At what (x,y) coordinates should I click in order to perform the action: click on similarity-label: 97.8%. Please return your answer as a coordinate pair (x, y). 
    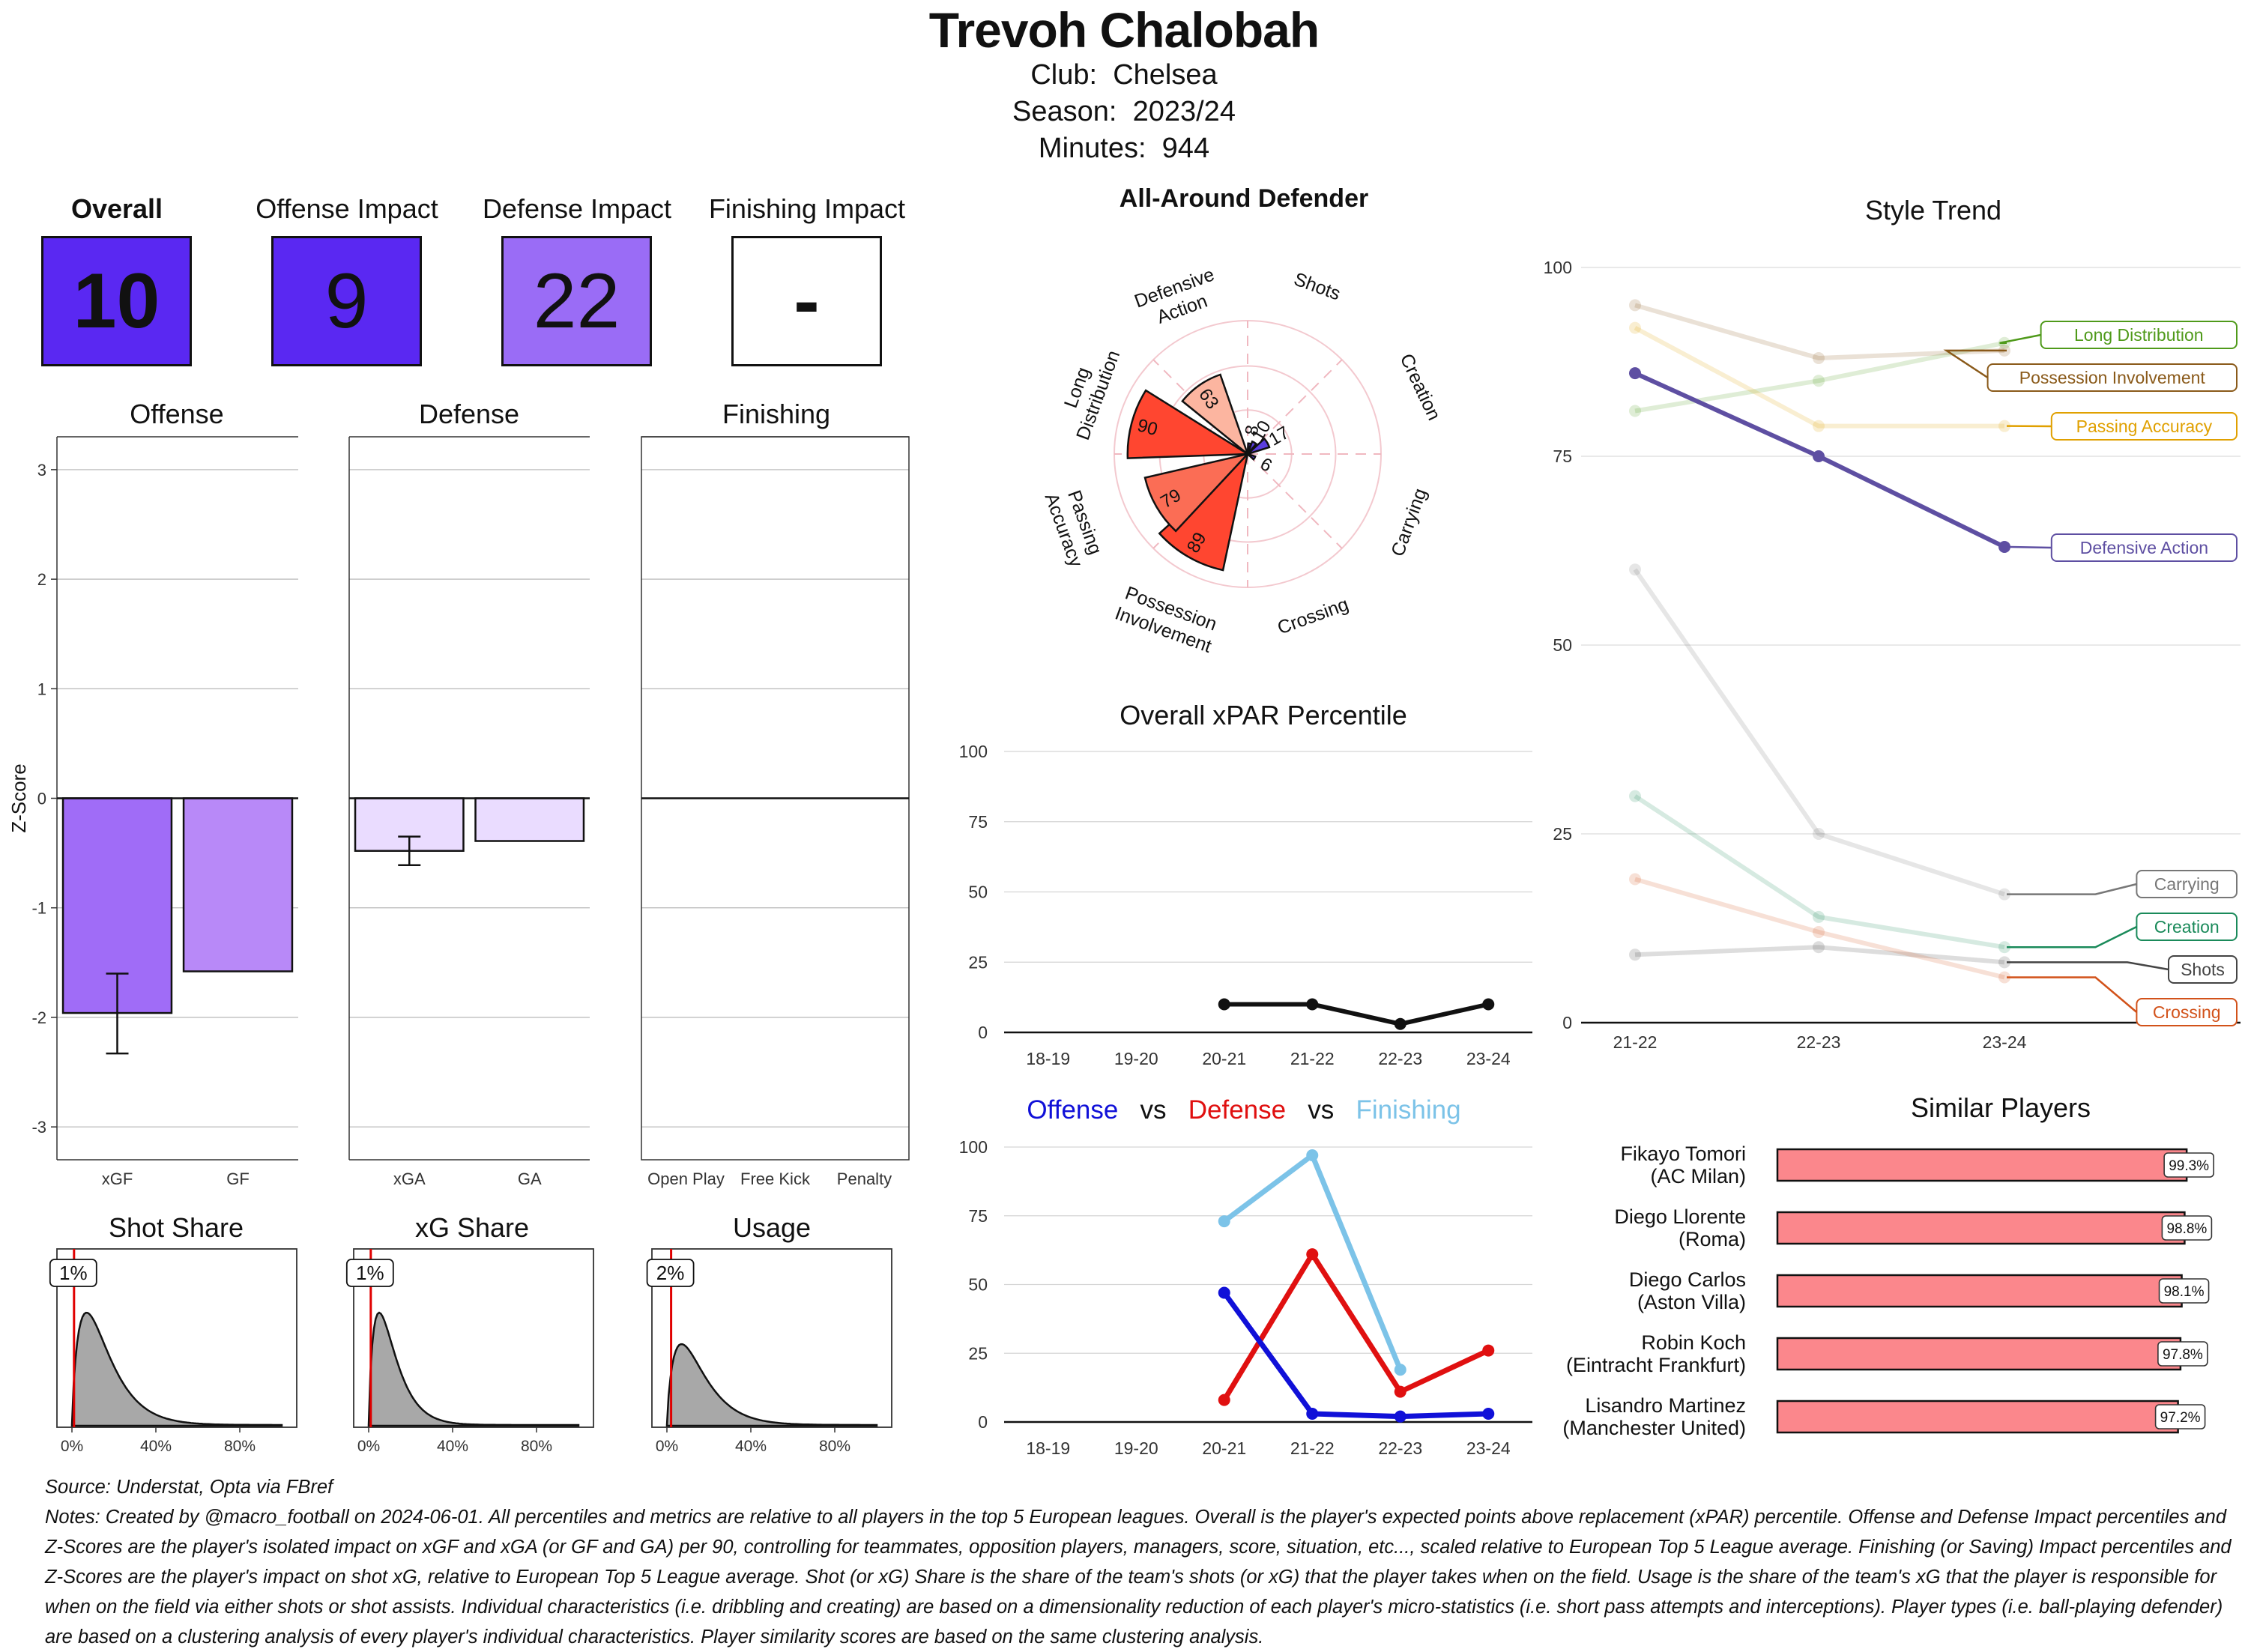
    Looking at the image, I should click on (2183, 1355).